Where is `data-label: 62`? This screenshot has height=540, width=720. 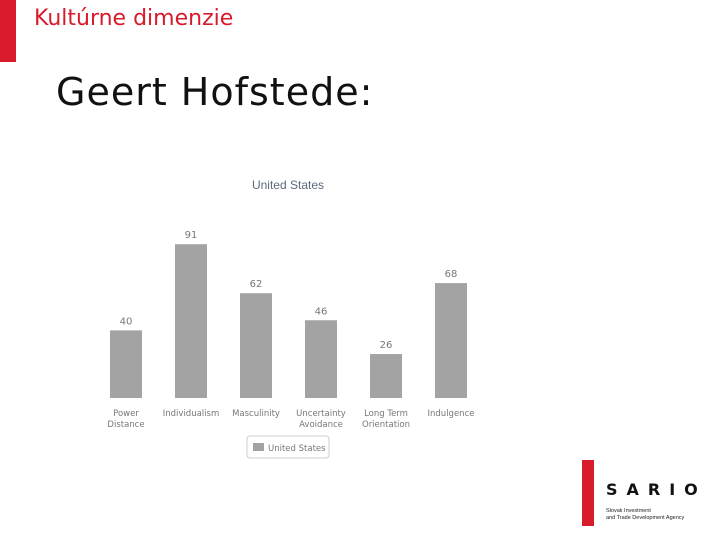 data-label: 62 is located at coordinates (256, 284).